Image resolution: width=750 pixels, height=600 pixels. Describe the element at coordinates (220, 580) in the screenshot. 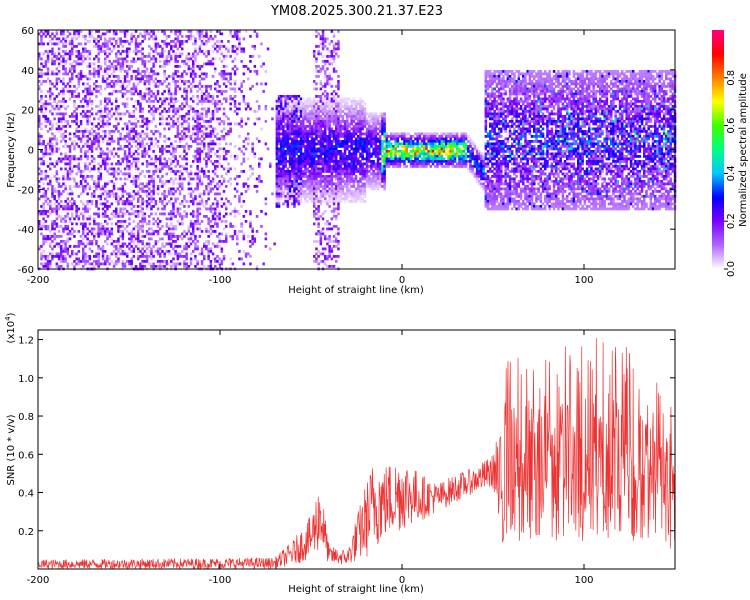

I see `snr-x-tick-label: -100` at that location.